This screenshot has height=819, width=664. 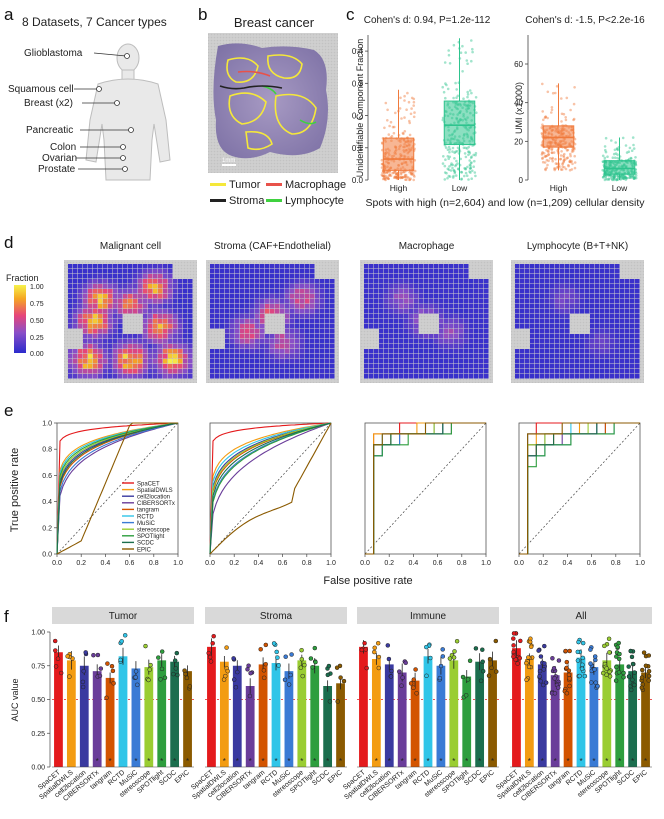 I want to click on x-tick-label: 0.6, so click(x=592, y=563).